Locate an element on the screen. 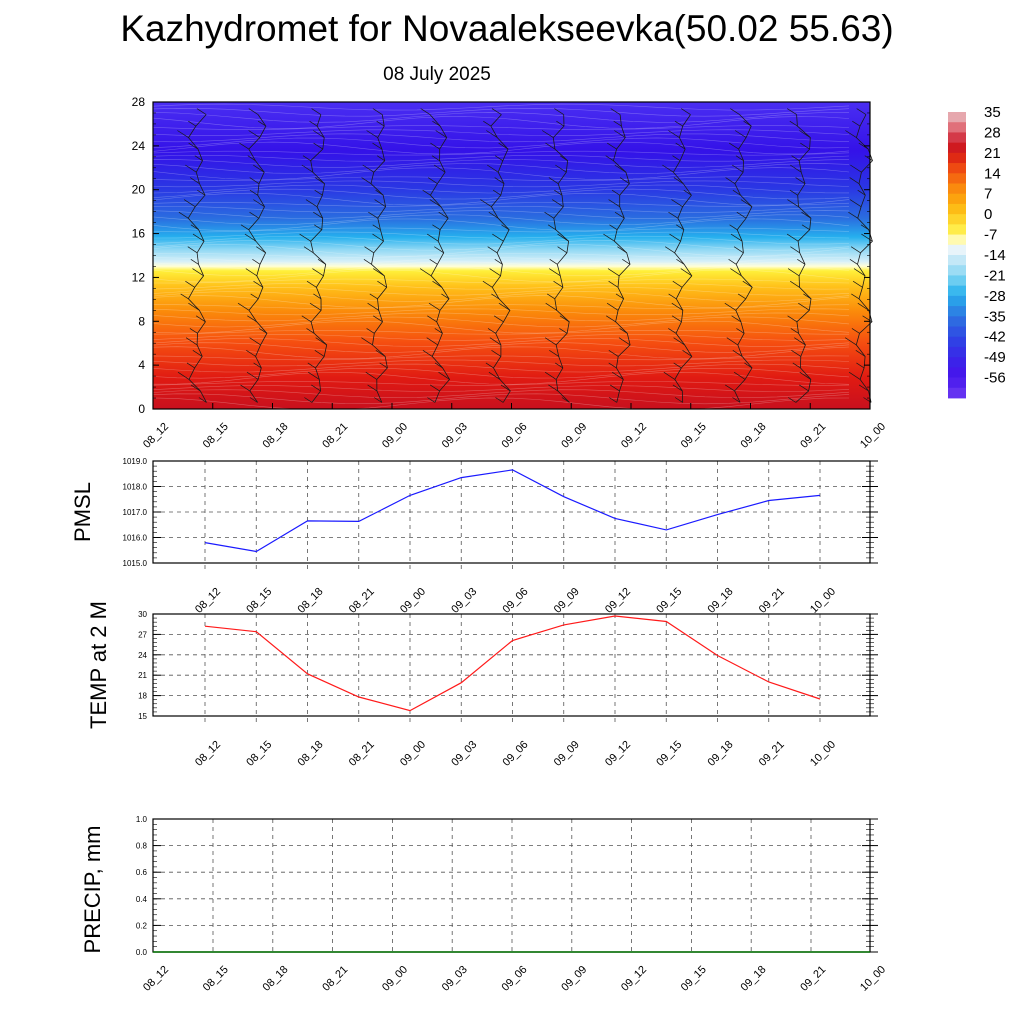 This screenshot has width=1024, height=1024. x-tick-label: 09_21 is located at coordinates (772, 754).